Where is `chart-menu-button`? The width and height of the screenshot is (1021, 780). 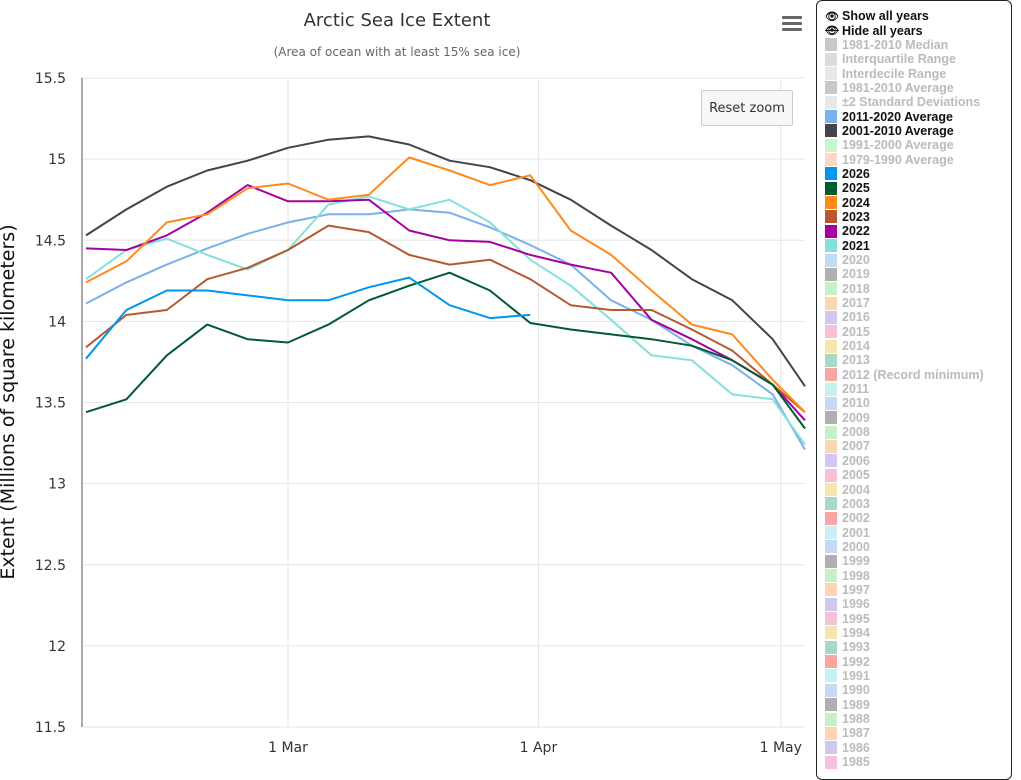
chart-menu-button is located at coordinates (792, 24).